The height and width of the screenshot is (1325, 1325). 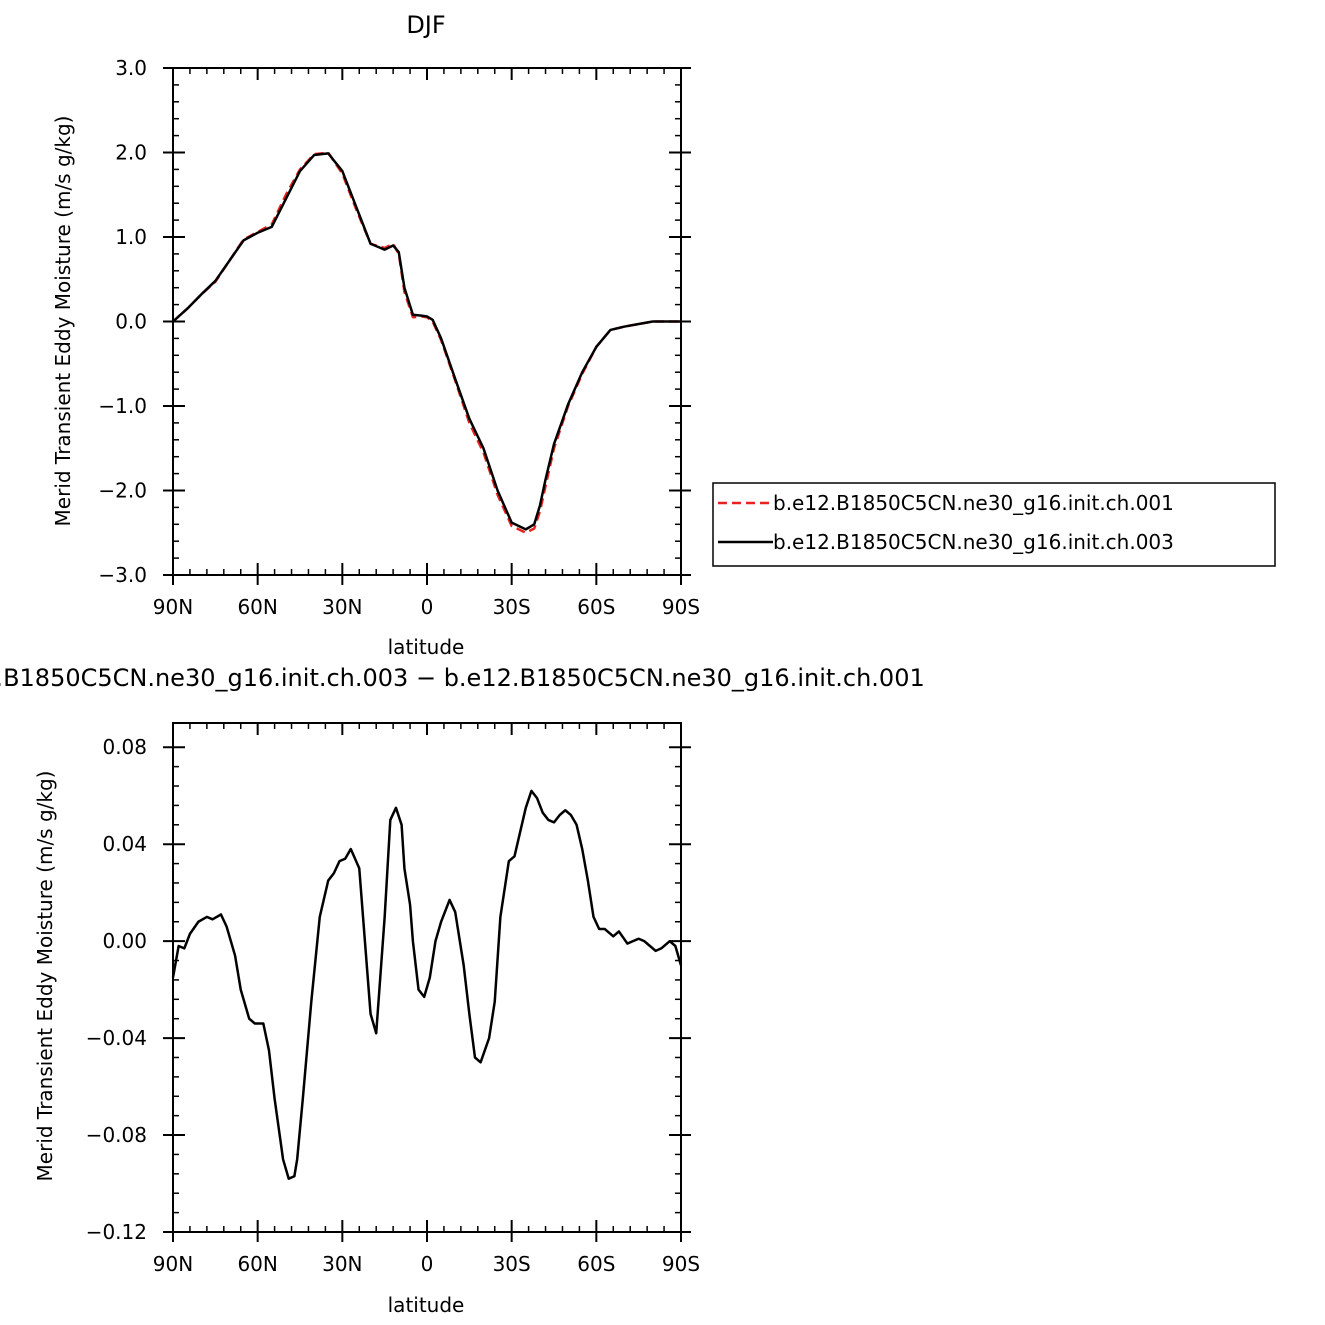 What do you see at coordinates (427, 1264) in the screenshot?
I see `bottom-xtick-label: 0` at bounding box center [427, 1264].